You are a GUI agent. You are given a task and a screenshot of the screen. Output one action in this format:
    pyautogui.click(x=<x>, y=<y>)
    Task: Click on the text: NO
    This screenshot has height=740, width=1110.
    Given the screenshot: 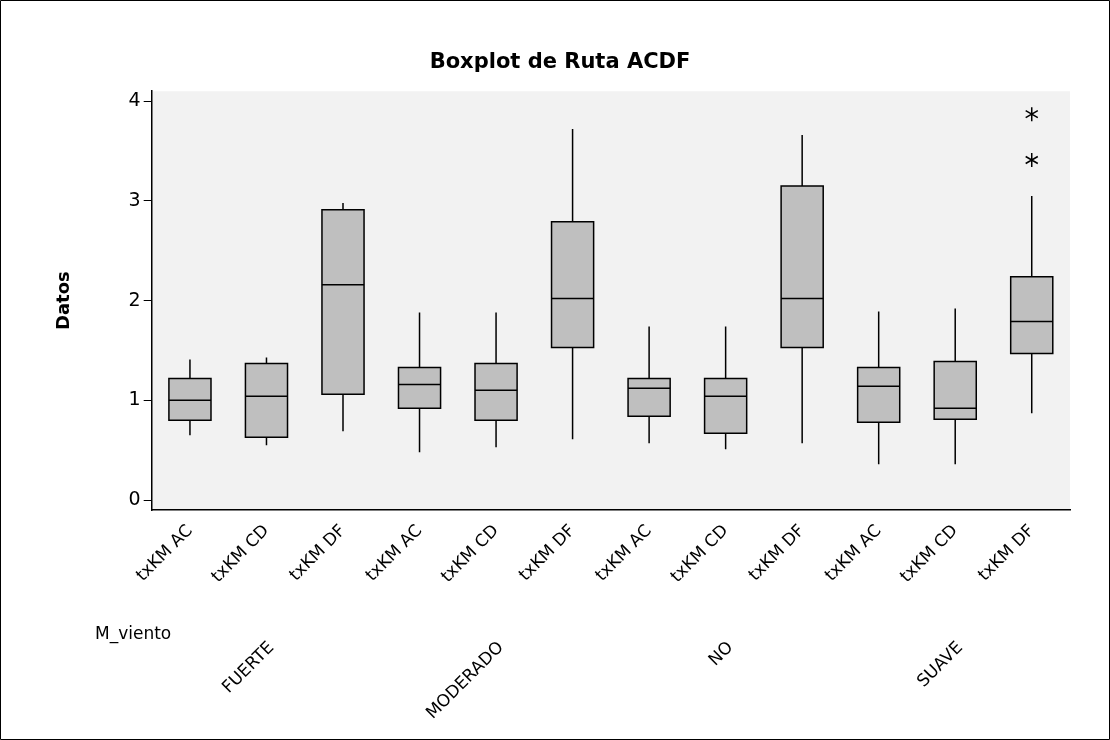 What is the action you would take?
    pyautogui.click(x=720, y=653)
    